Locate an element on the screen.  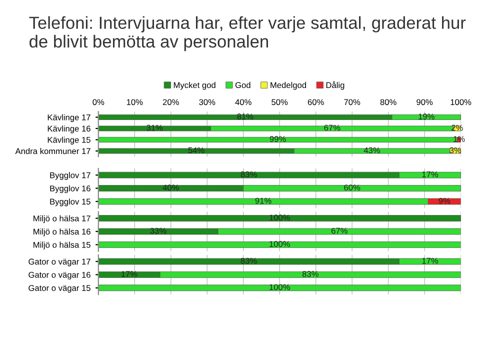
legend-label: Dålig is located at coordinates (335, 85).